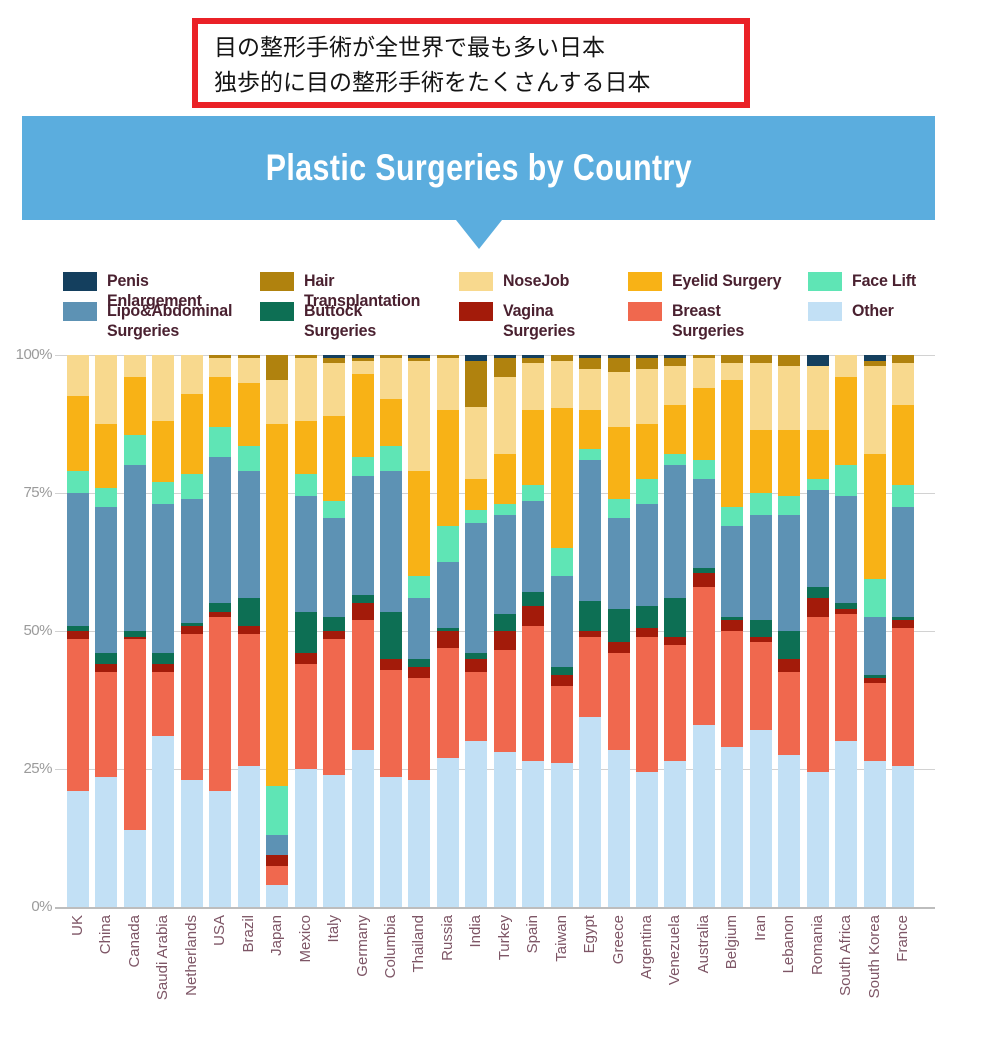 The image size is (986, 1044). I want to click on bar-segment-thailand-buttock-surgeries, so click(419, 662).